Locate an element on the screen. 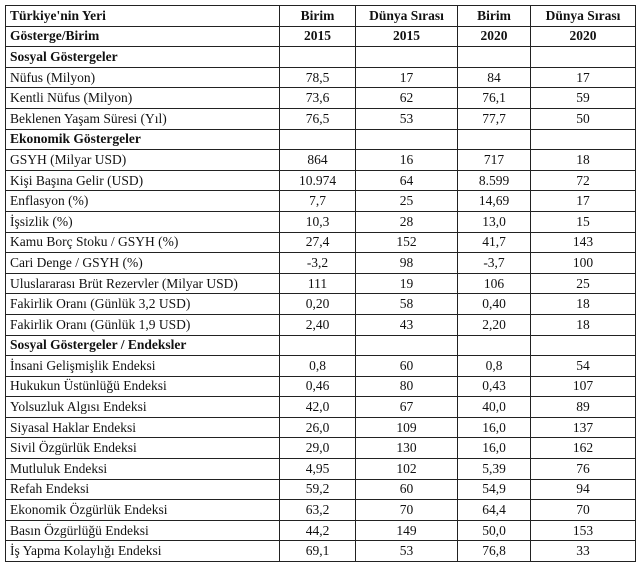 This screenshot has height=565, width=639. value-cell: 50 is located at coordinates (583, 118).